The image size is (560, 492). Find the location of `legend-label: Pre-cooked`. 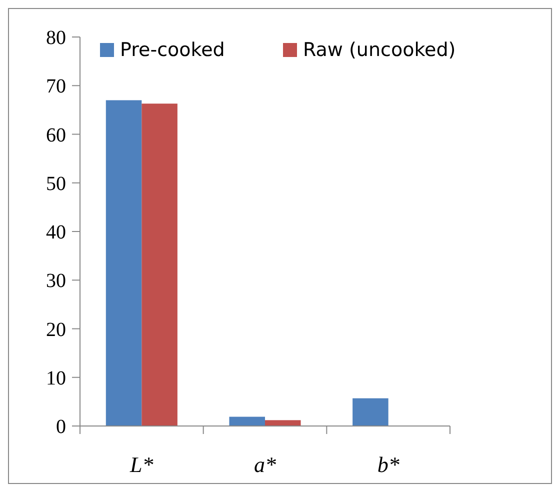

legend-label: Pre-cooked is located at coordinates (172, 50).